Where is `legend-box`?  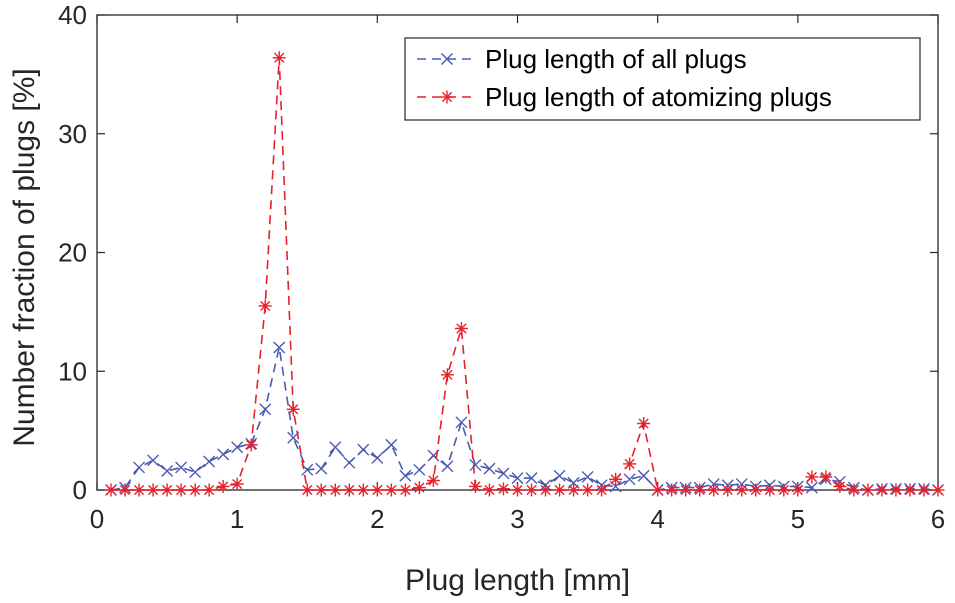 legend-box is located at coordinates (662, 79).